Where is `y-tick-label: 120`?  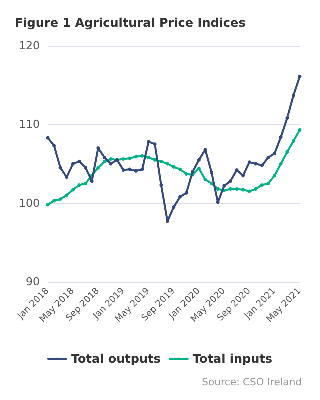
y-tick-label: 120 is located at coordinates (29, 46).